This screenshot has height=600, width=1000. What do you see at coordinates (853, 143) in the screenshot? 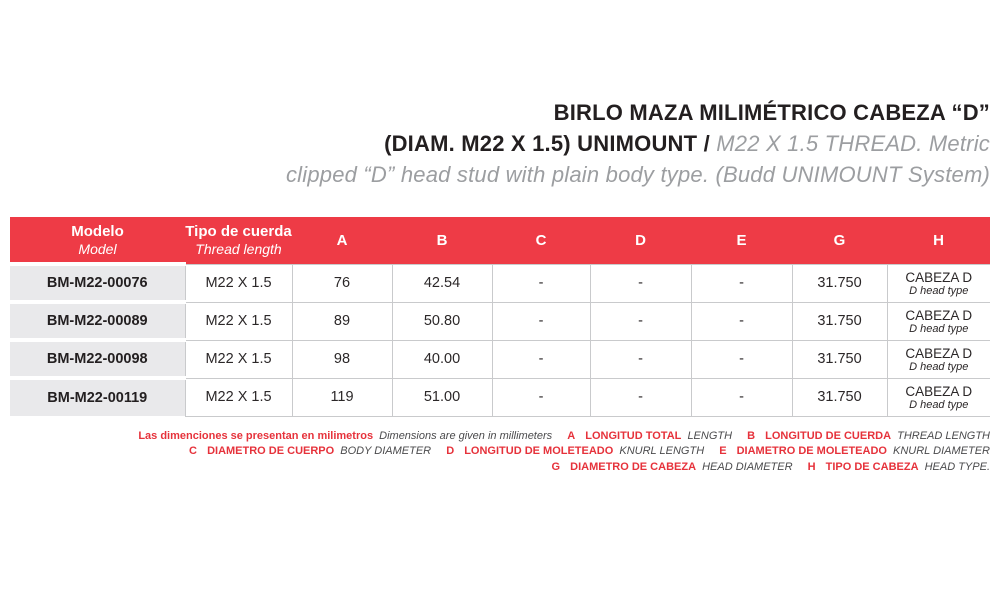
I see `title-line-2-italic: M22 X 1.5 THREAD. Metric` at bounding box center [853, 143].